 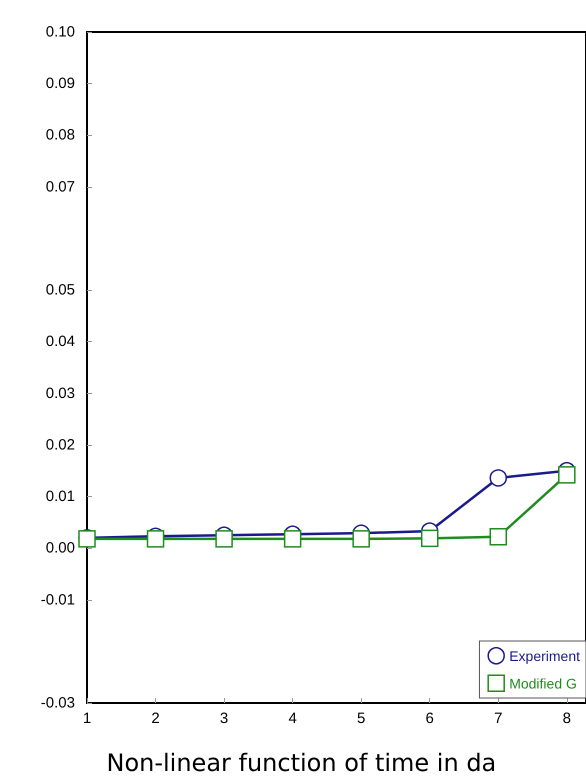 What do you see at coordinates (60, 187) in the screenshot?
I see `y-tick-label: 0.07` at bounding box center [60, 187].